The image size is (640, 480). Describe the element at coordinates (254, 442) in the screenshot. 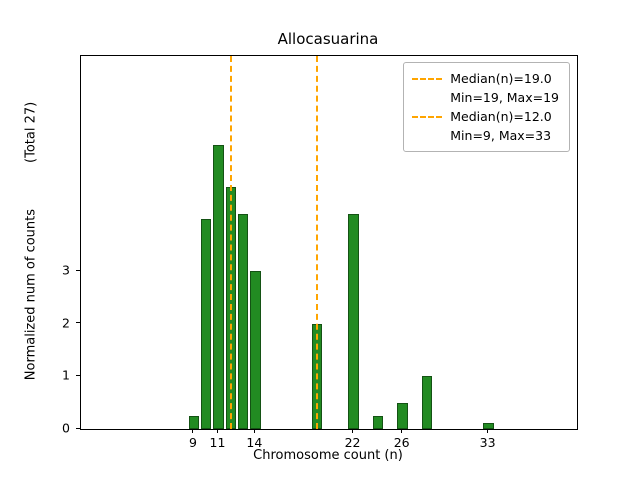

I see `x-tick-label: 14` at that location.